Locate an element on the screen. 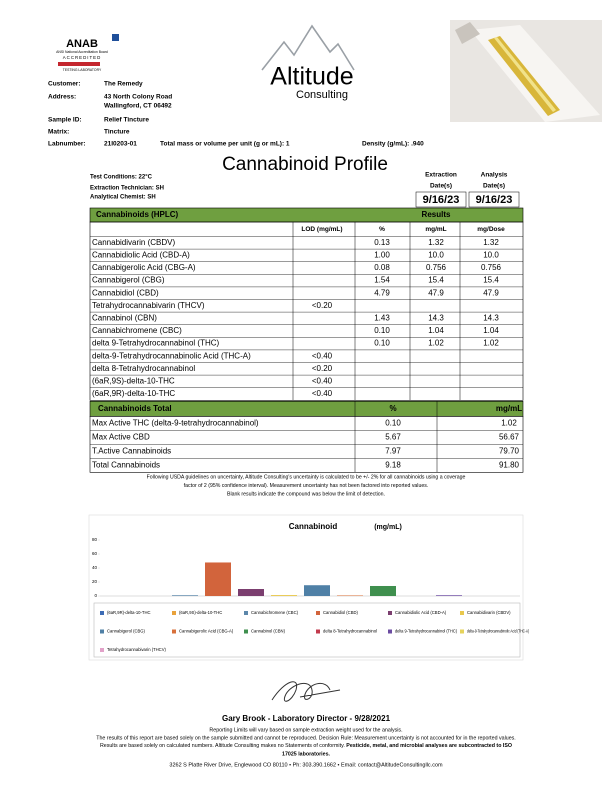 The image size is (612, 792). field-value: Wallingford, CT 06492 is located at coordinates (138, 106).